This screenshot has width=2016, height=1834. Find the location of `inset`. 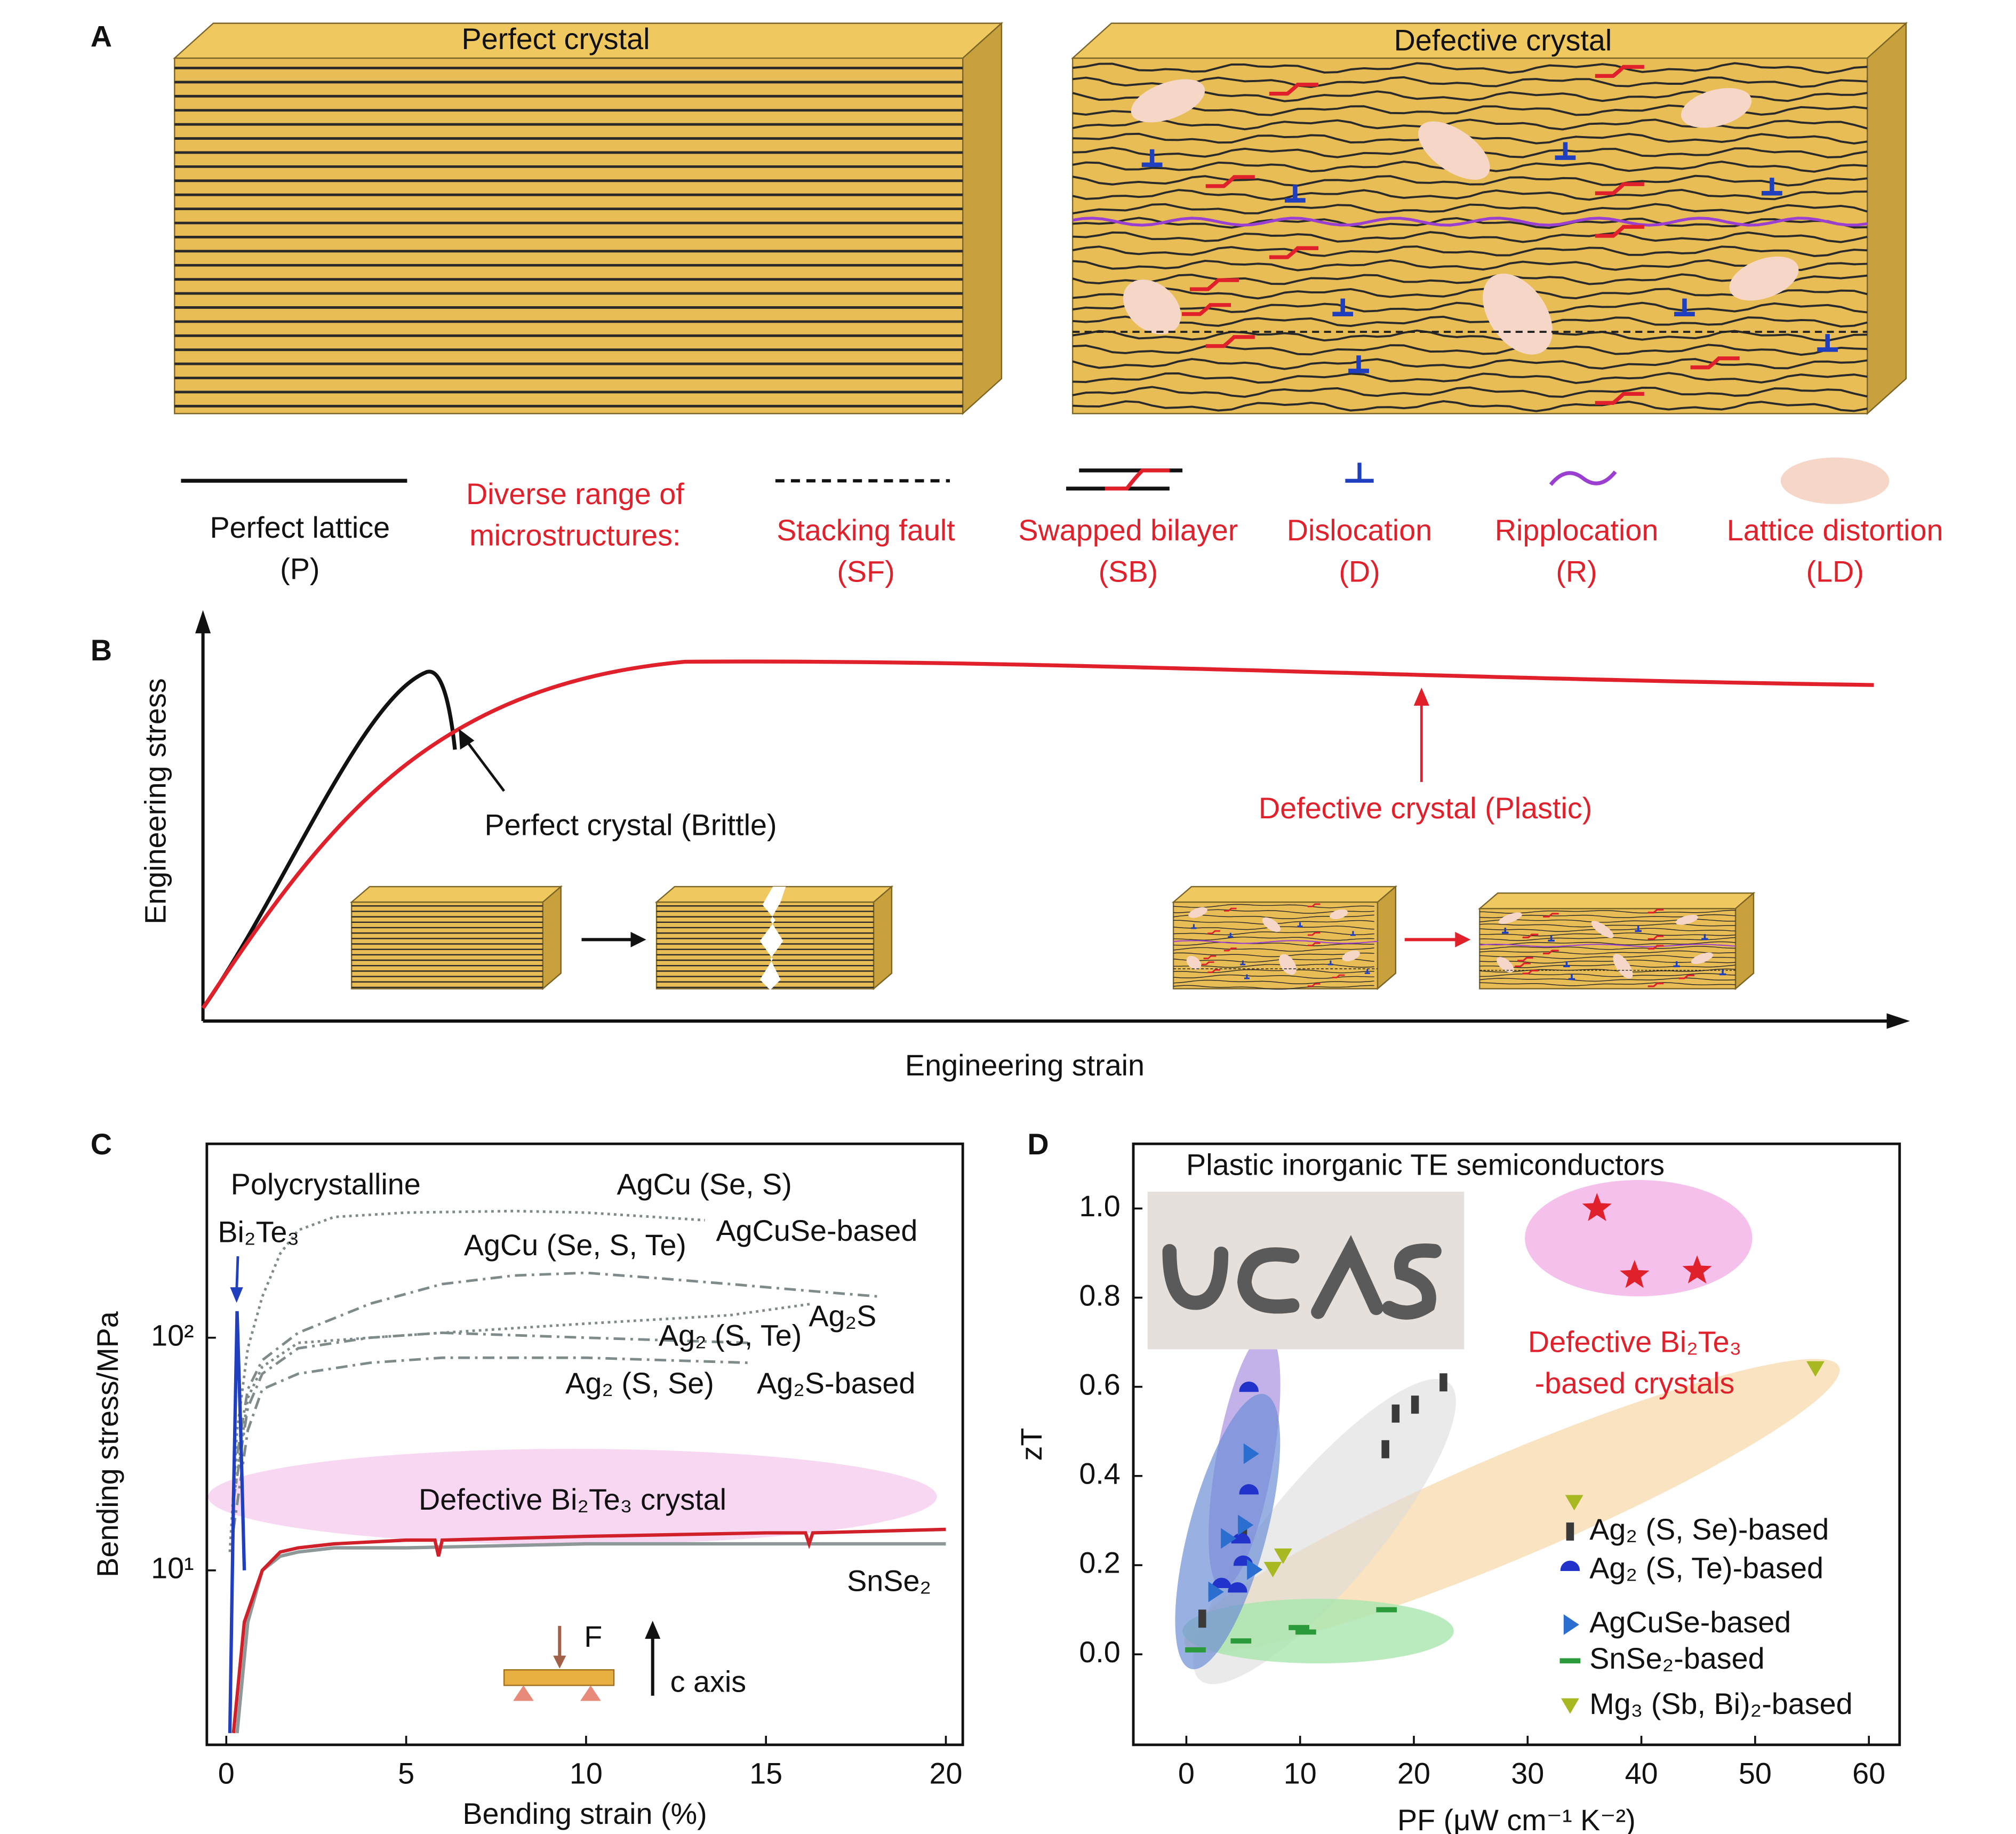

inset is located at coordinates (582, 1661).